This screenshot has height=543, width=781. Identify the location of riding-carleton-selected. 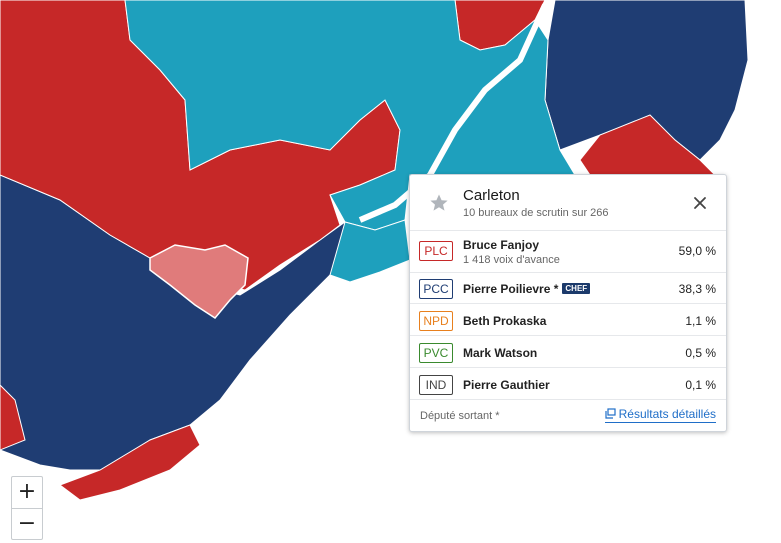
(199, 281).